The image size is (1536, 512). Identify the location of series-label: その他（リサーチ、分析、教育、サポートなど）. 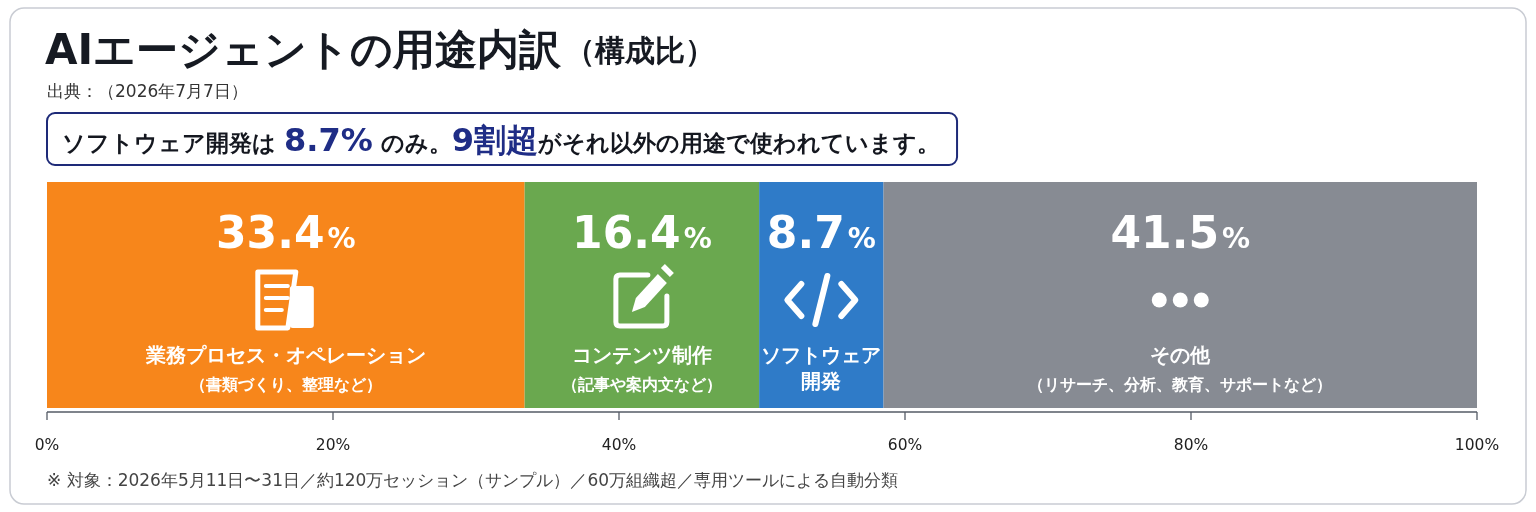
(1180, 369).